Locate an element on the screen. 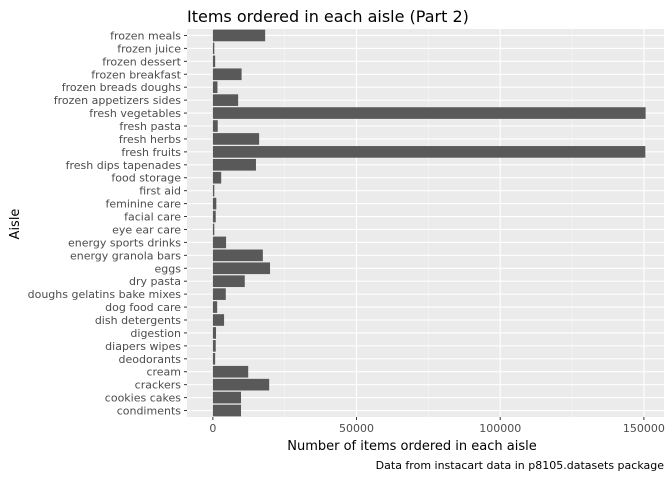  y-tick-label: fresh fruits is located at coordinates (151, 152).